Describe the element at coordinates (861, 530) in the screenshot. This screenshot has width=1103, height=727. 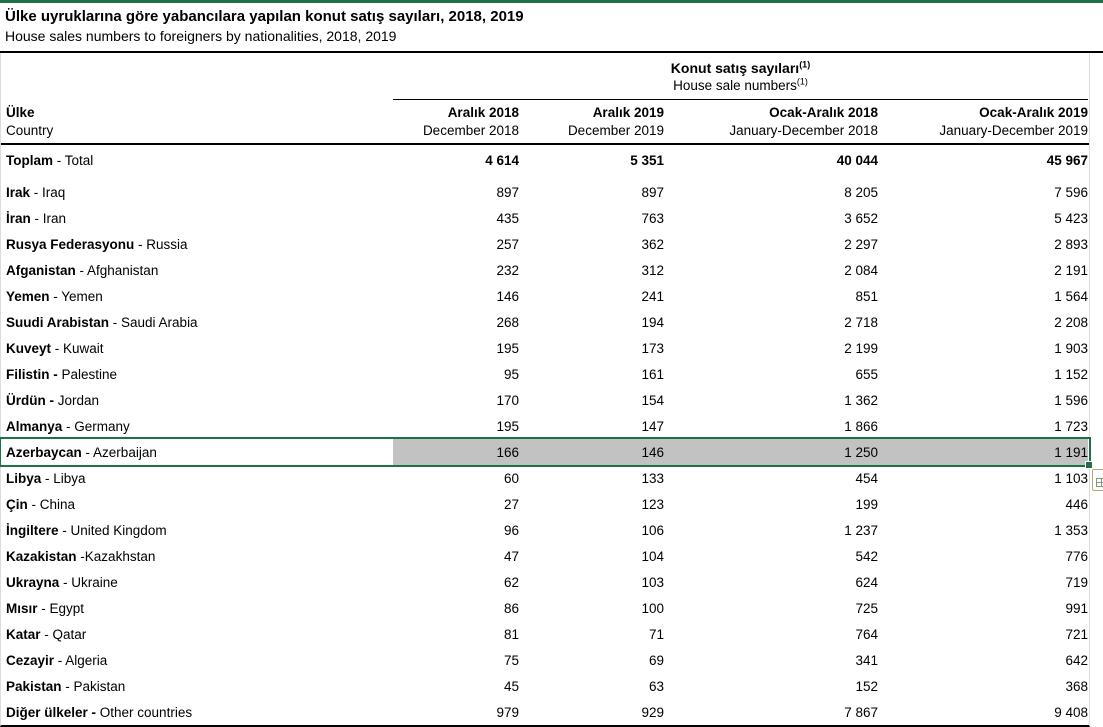
I see `value-cell-jandec2018: 1 237` at that location.